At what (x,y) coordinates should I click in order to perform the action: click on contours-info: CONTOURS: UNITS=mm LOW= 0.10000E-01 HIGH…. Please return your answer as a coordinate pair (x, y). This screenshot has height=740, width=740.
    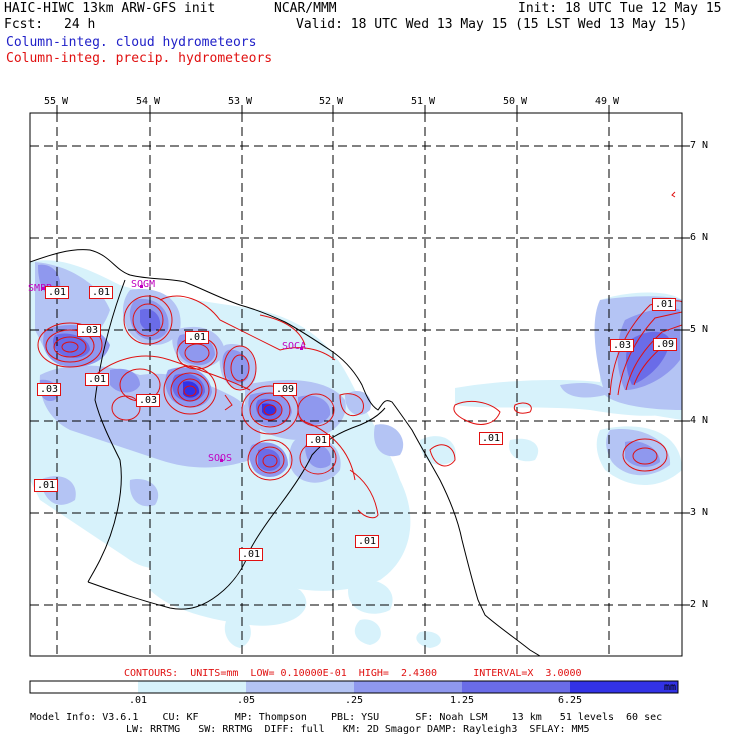
    Looking at the image, I should click on (353, 673).